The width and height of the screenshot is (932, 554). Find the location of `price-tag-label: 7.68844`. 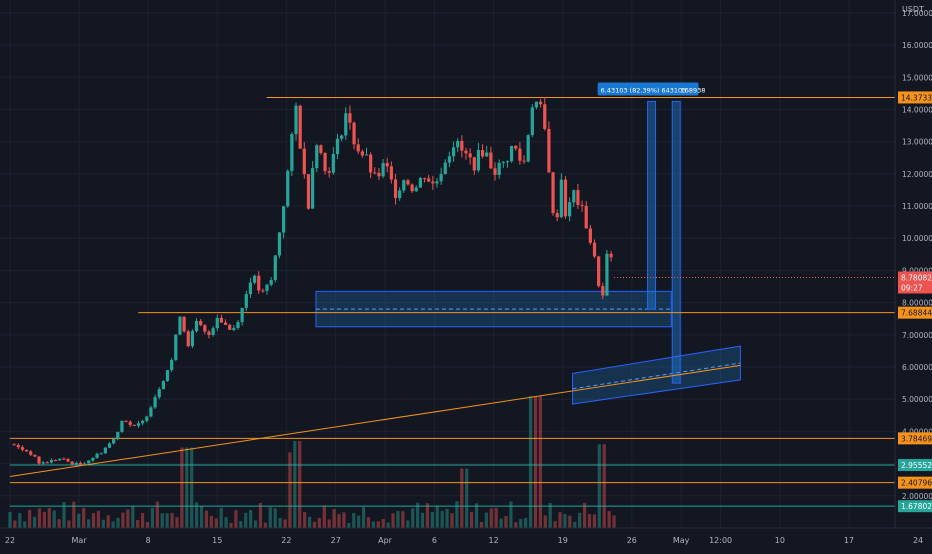

price-tag-label: 7.68844 is located at coordinates (916, 313).